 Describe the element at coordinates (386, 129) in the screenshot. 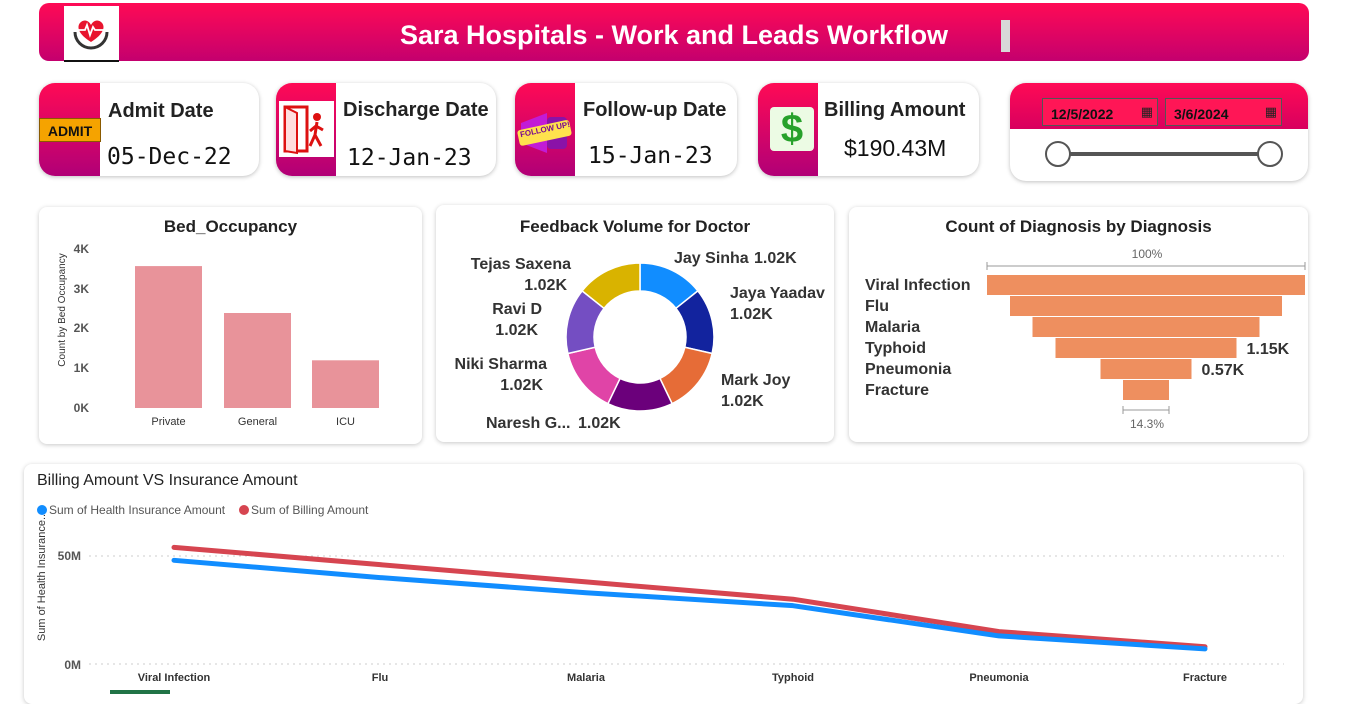

I see `kpi-card-discharge-date: Discharge Date 12-Jan-23` at that location.